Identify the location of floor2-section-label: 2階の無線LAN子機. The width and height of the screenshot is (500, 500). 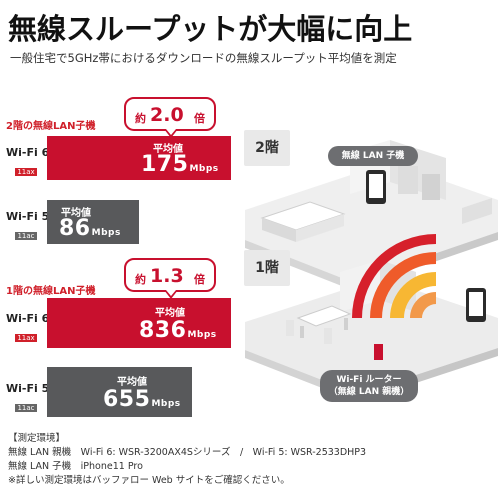
(51, 126).